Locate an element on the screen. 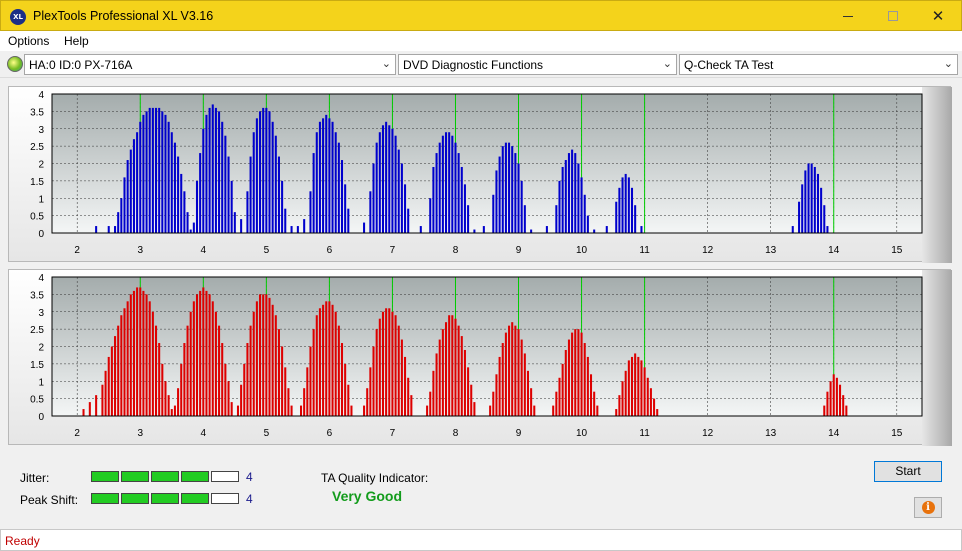 Image resolution: width=962 pixels, height=551 pixels. close-button: ✕ is located at coordinates (938, 16).